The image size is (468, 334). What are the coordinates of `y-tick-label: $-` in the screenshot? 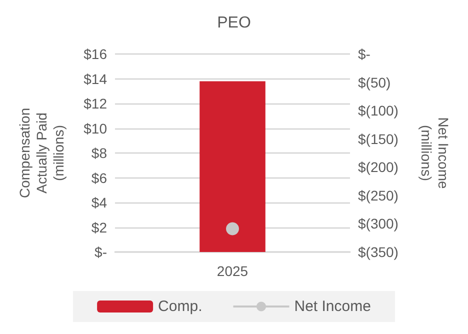 It's located at (101, 252).